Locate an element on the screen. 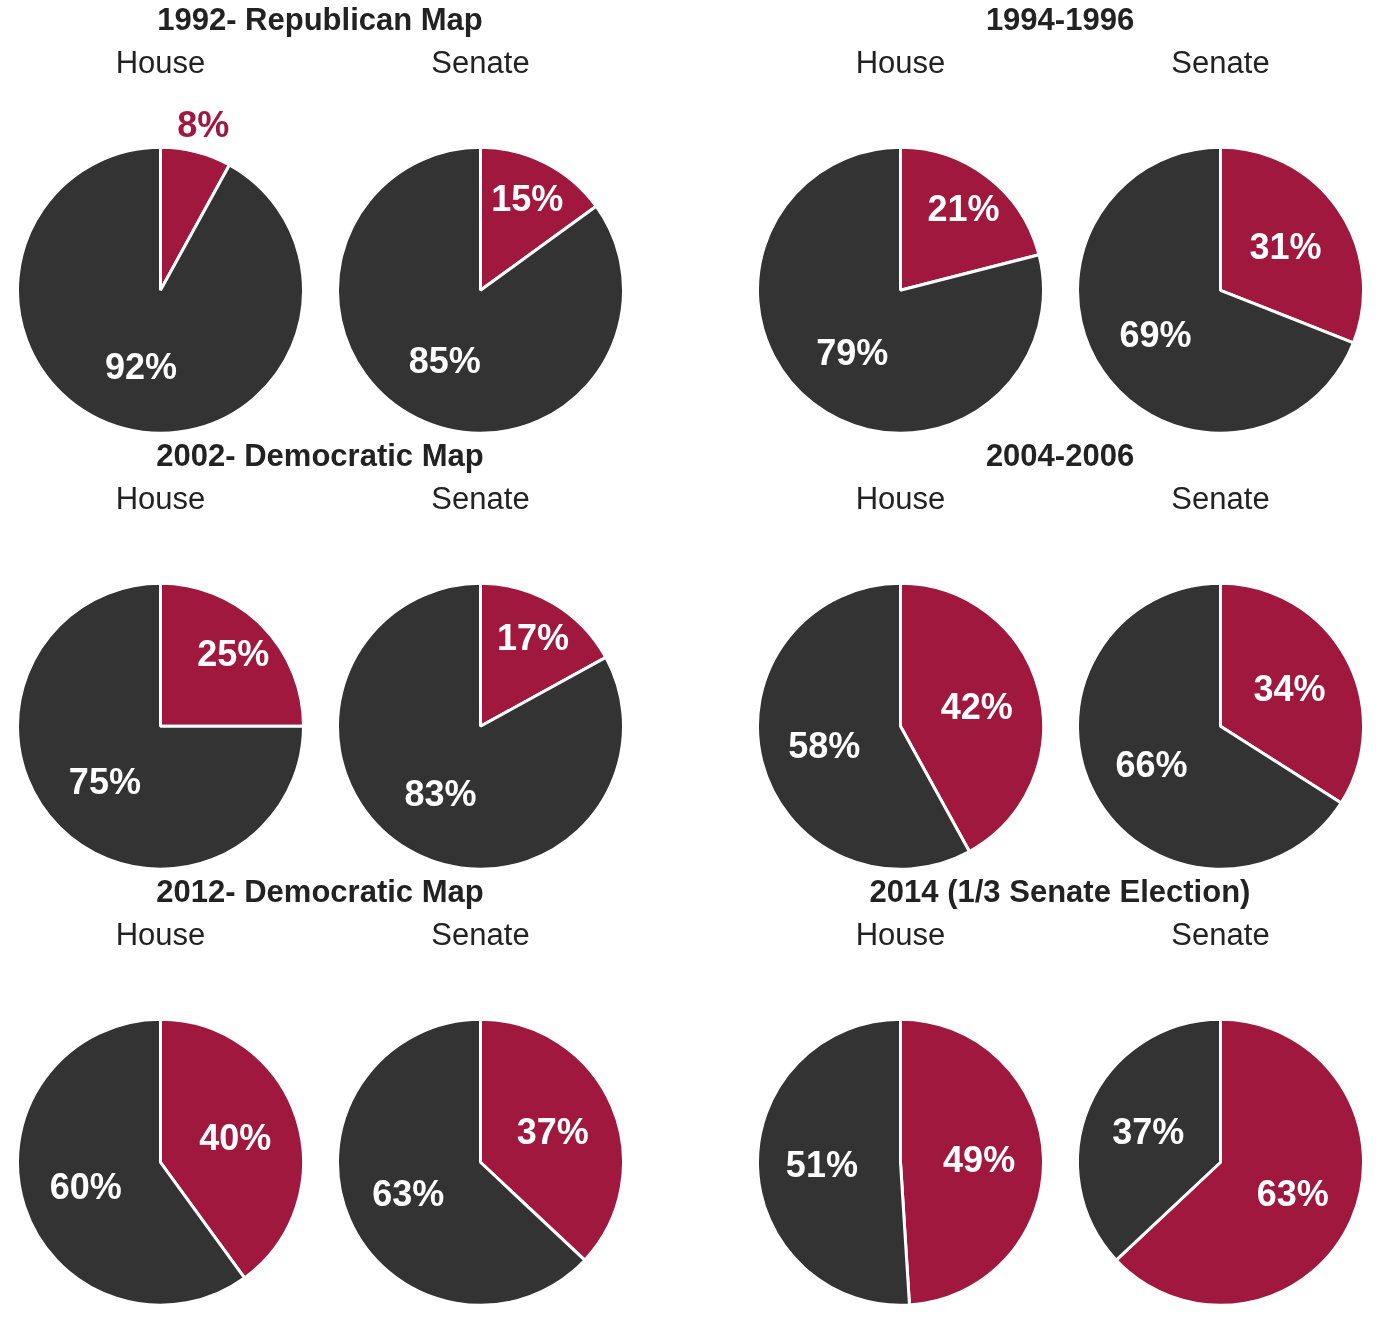  chart-title: 2012- Democratic Map is located at coordinates (320, 892).